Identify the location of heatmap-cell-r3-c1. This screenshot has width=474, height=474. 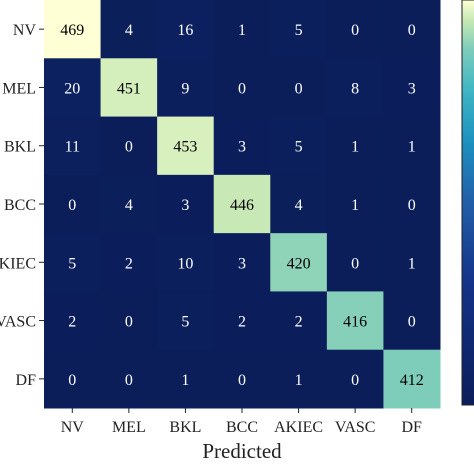
(129, 204).